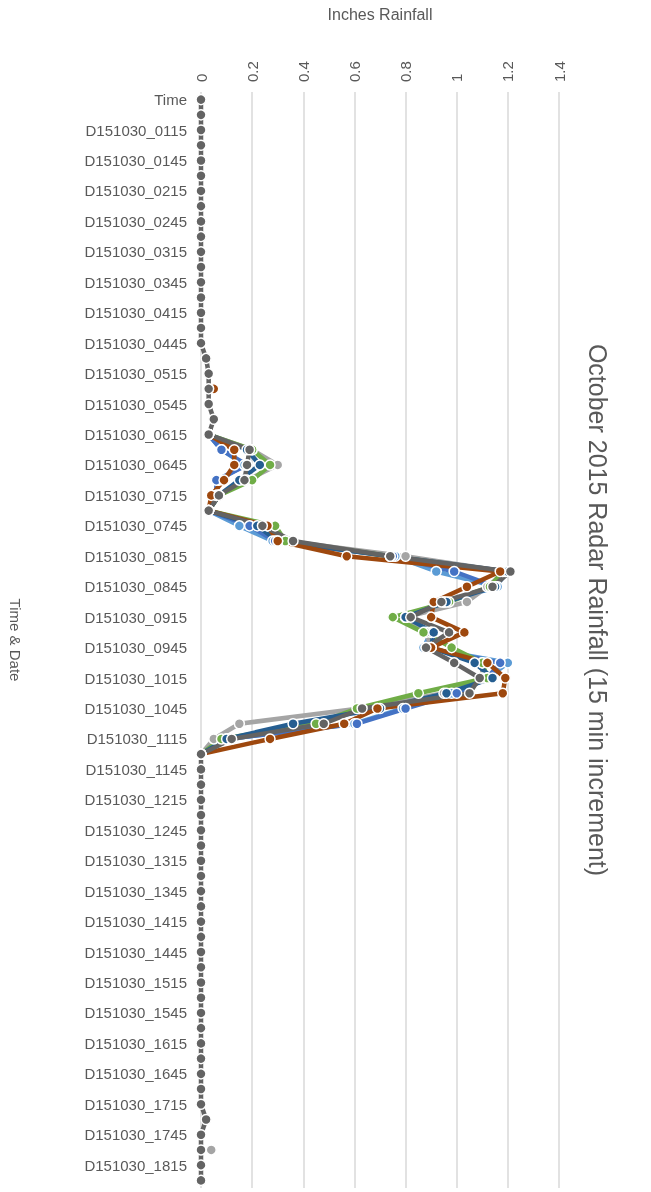 The width and height of the screenshot is (651, 1192). What do you see at coordinates (135, 861) in the screenshot?
I see `y-tick-label: D151030_1315` at bounding box center [135, 861].